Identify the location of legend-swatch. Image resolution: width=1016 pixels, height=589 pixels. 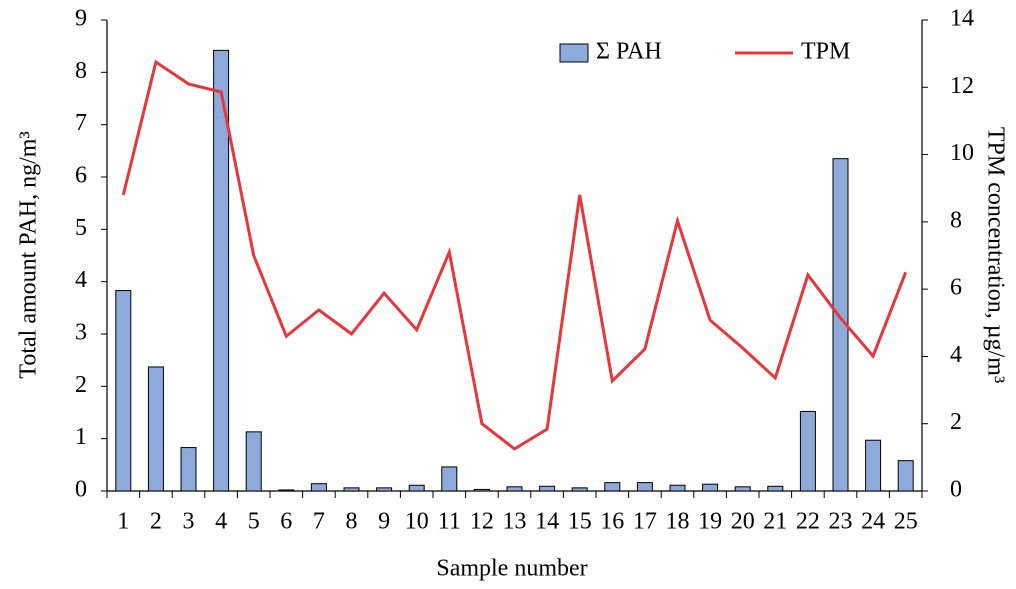
(574, 53).